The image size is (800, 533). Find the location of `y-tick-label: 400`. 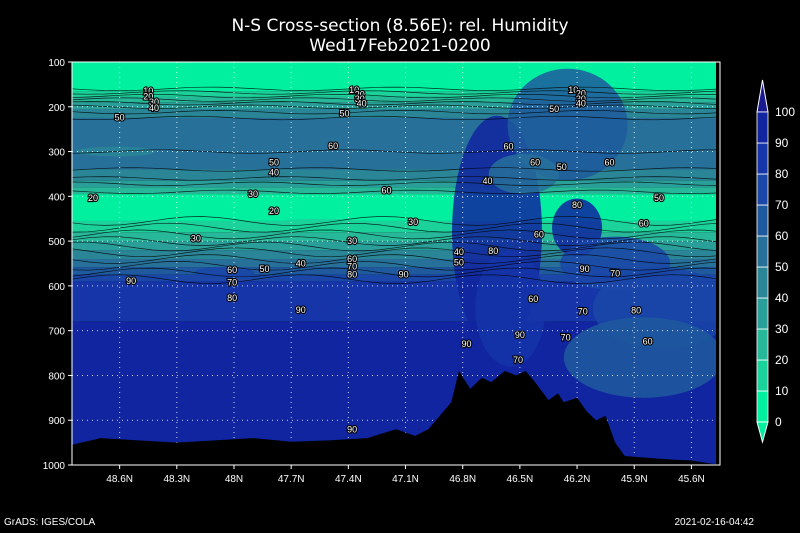

y-tick-label: 400 is located at coordinates (56, 197).